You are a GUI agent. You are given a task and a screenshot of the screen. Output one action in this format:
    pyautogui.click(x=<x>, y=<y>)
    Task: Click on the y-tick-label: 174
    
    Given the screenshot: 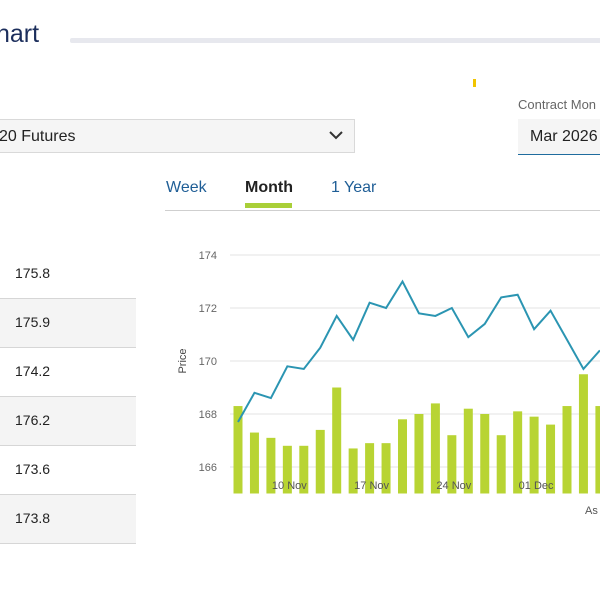 What is the action you would take?
    pyautogui.click(x=208, y=256)
    